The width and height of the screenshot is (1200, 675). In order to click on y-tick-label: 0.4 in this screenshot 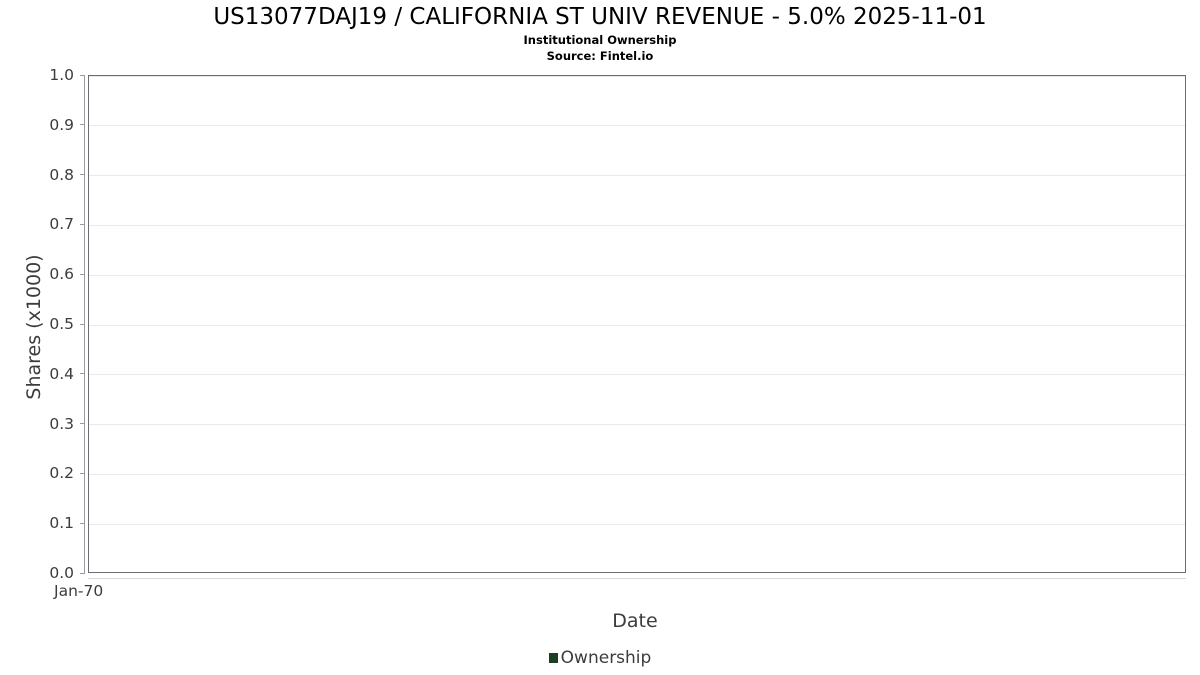, I will do `click(61, 373)`.